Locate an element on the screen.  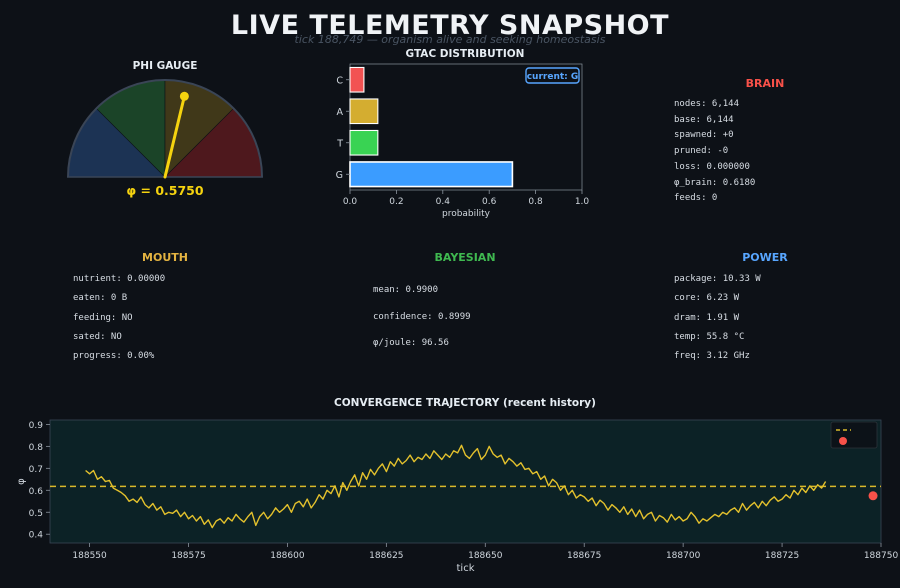
gtac-xlabel: probability is located at coordinates (466, 214).